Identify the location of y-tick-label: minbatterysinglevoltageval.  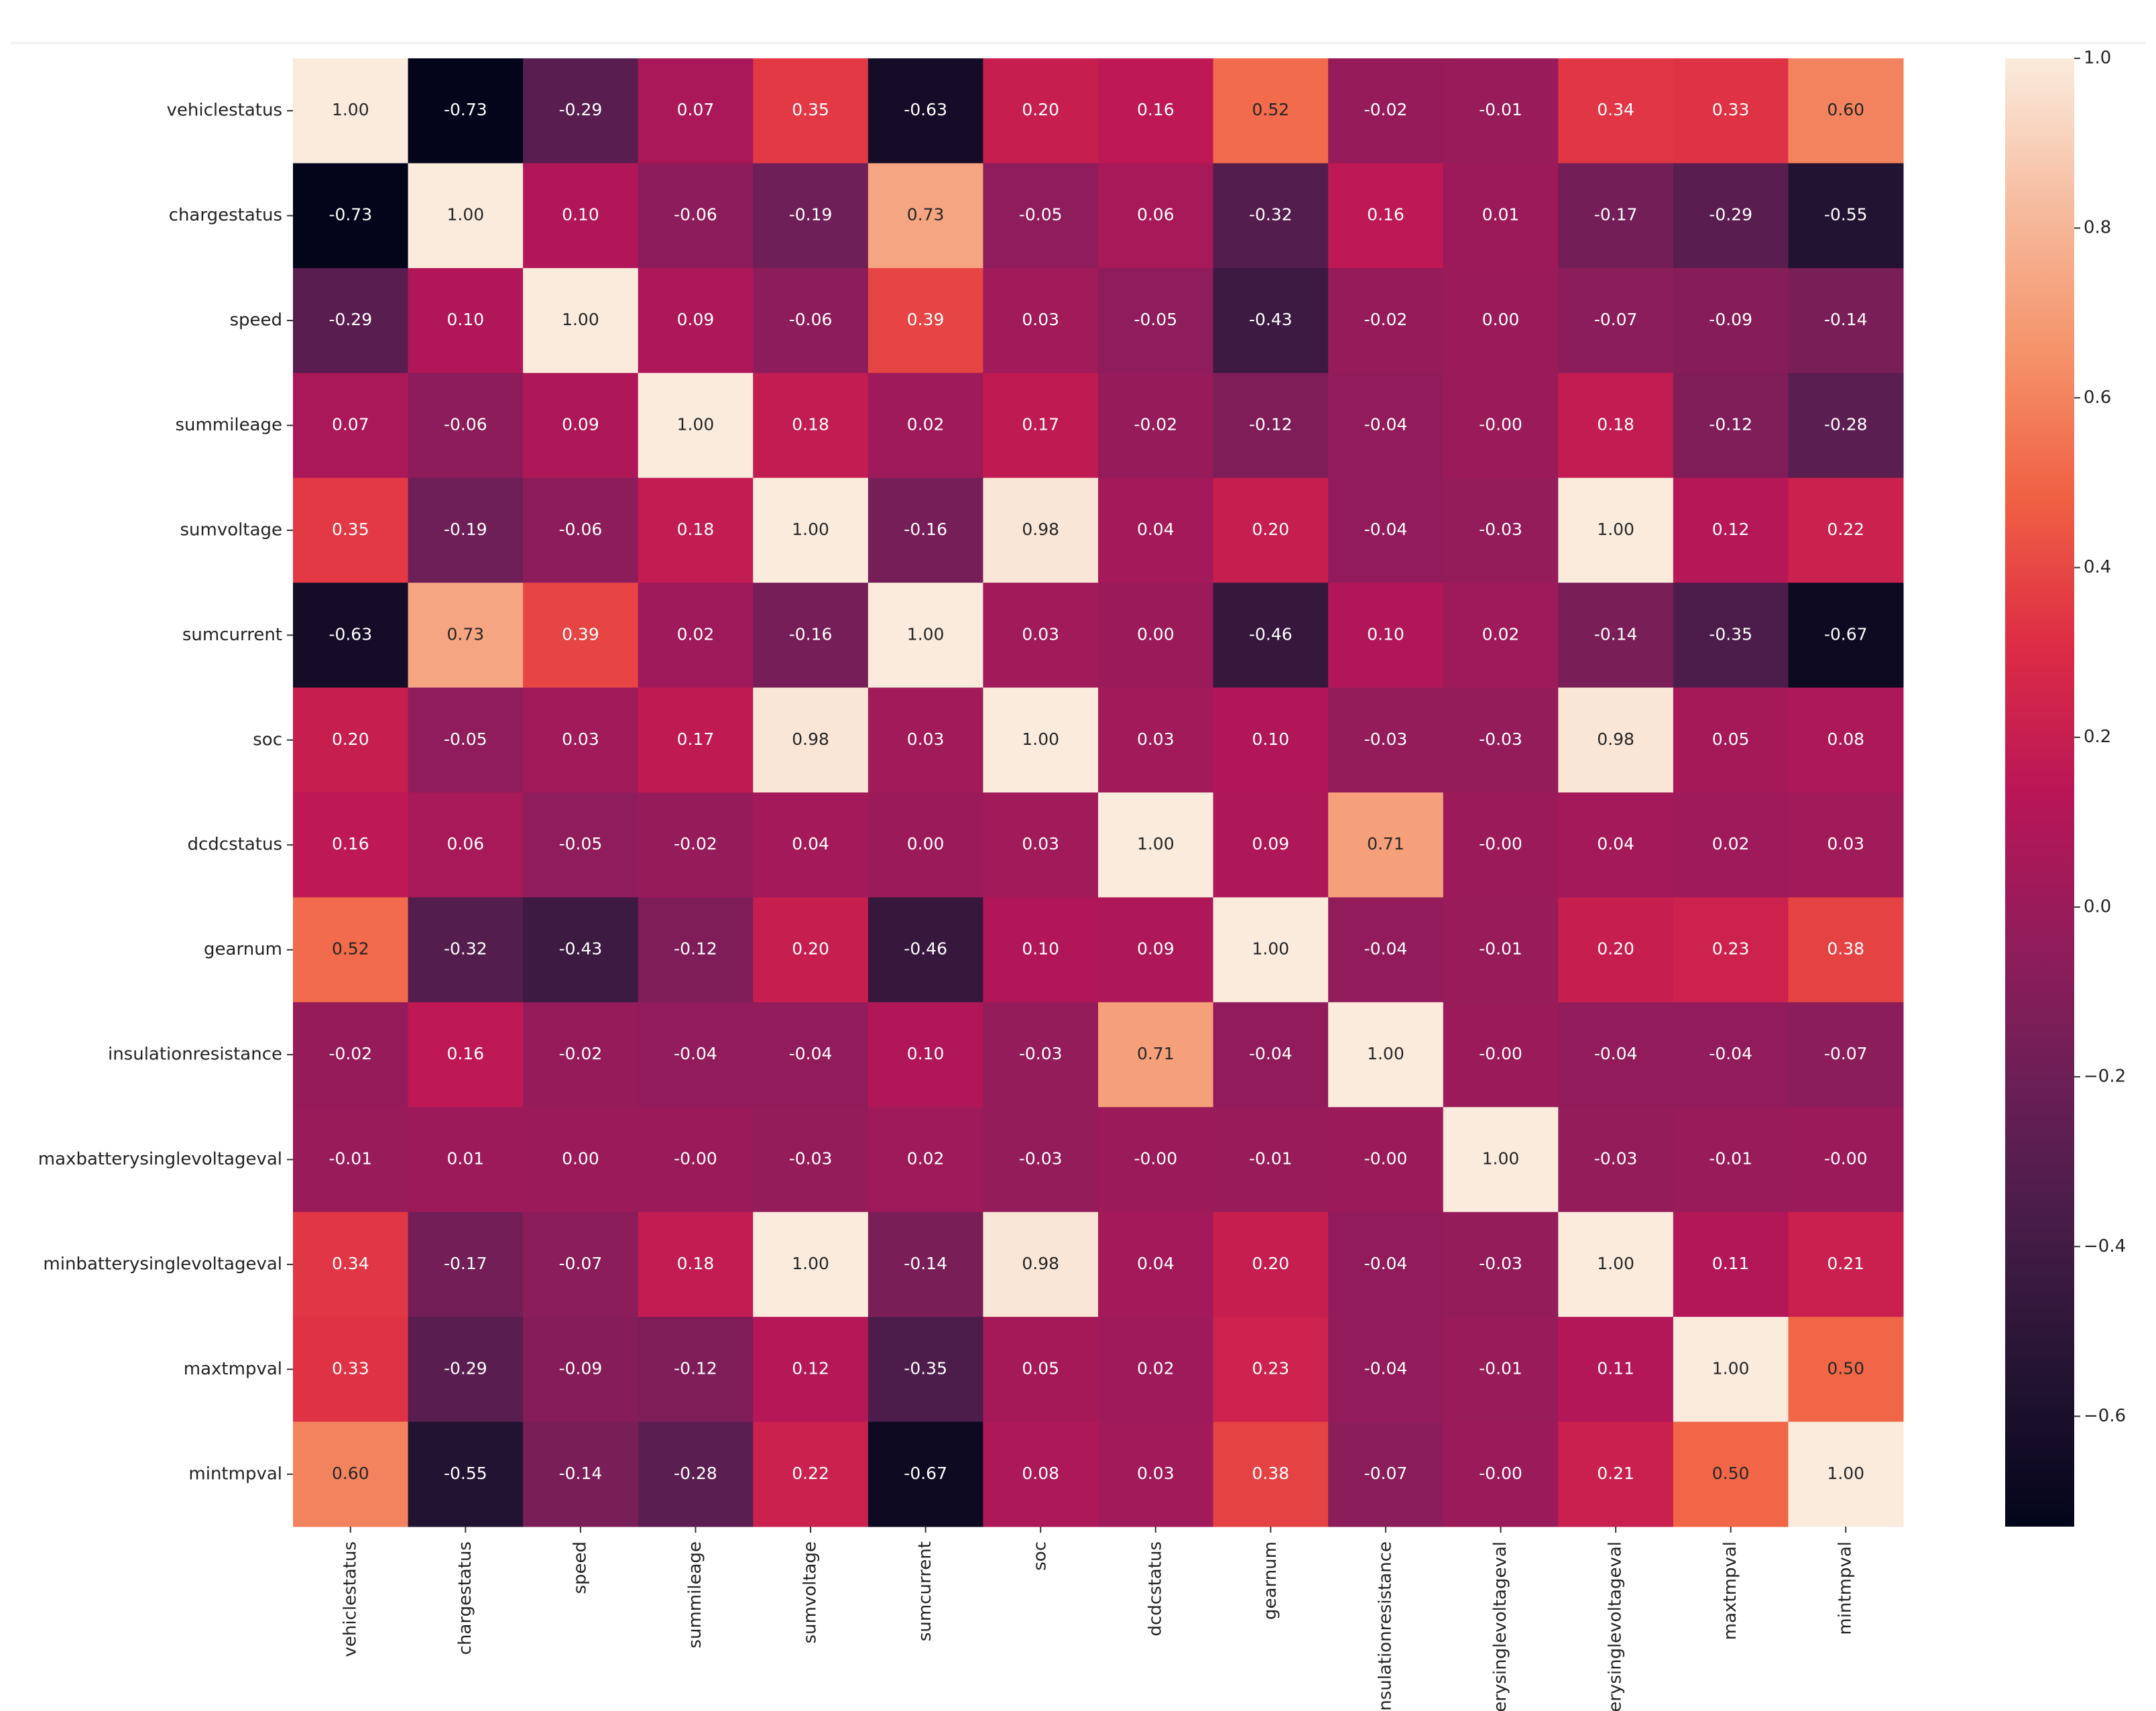
(162, 1264).